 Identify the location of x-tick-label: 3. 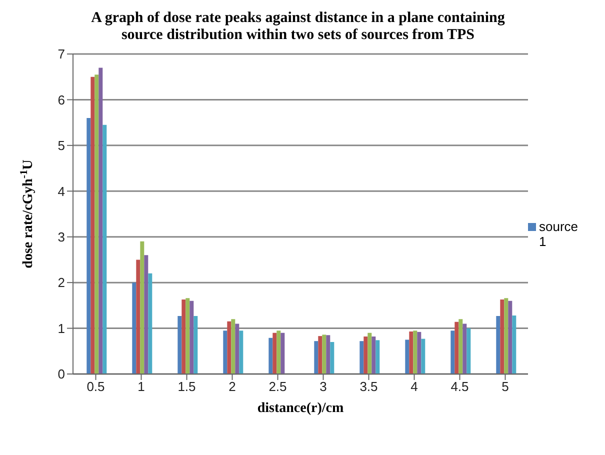
(323, 386).